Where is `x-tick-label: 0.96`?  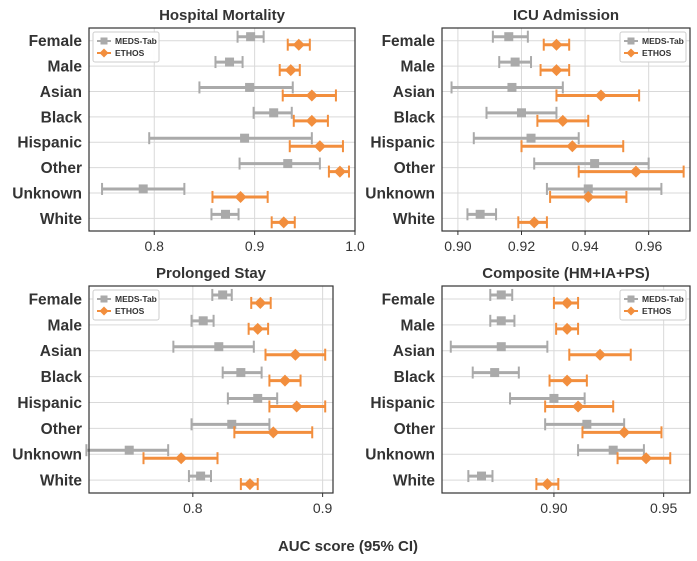
x-tick-label: 0.96 is located at coordinates (648, 246).